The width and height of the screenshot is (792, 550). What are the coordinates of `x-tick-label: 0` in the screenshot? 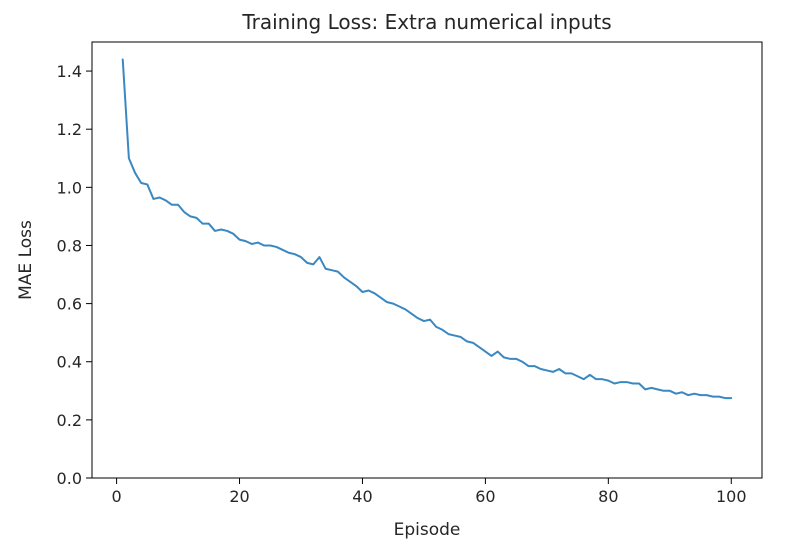 It's located at (116, 496).